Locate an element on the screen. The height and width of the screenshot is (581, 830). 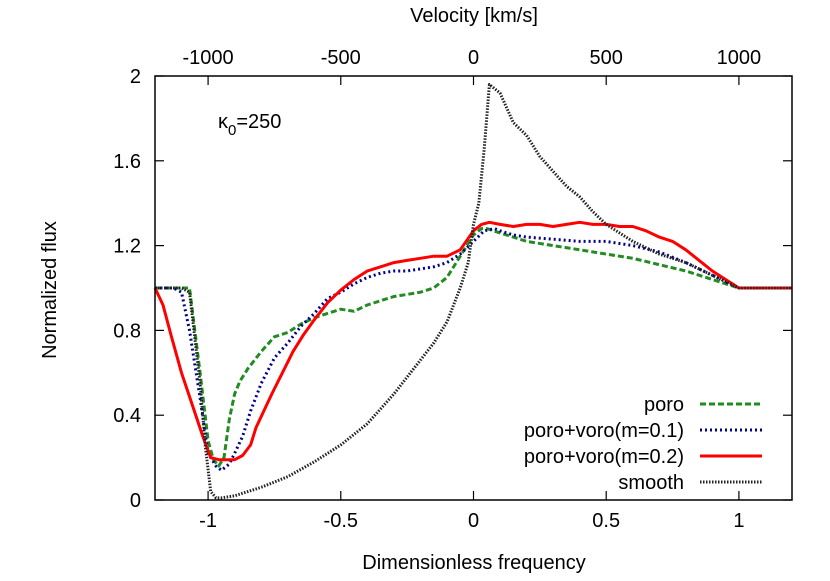
x2-tick-label: -500 is located at coordinates (341, 58).